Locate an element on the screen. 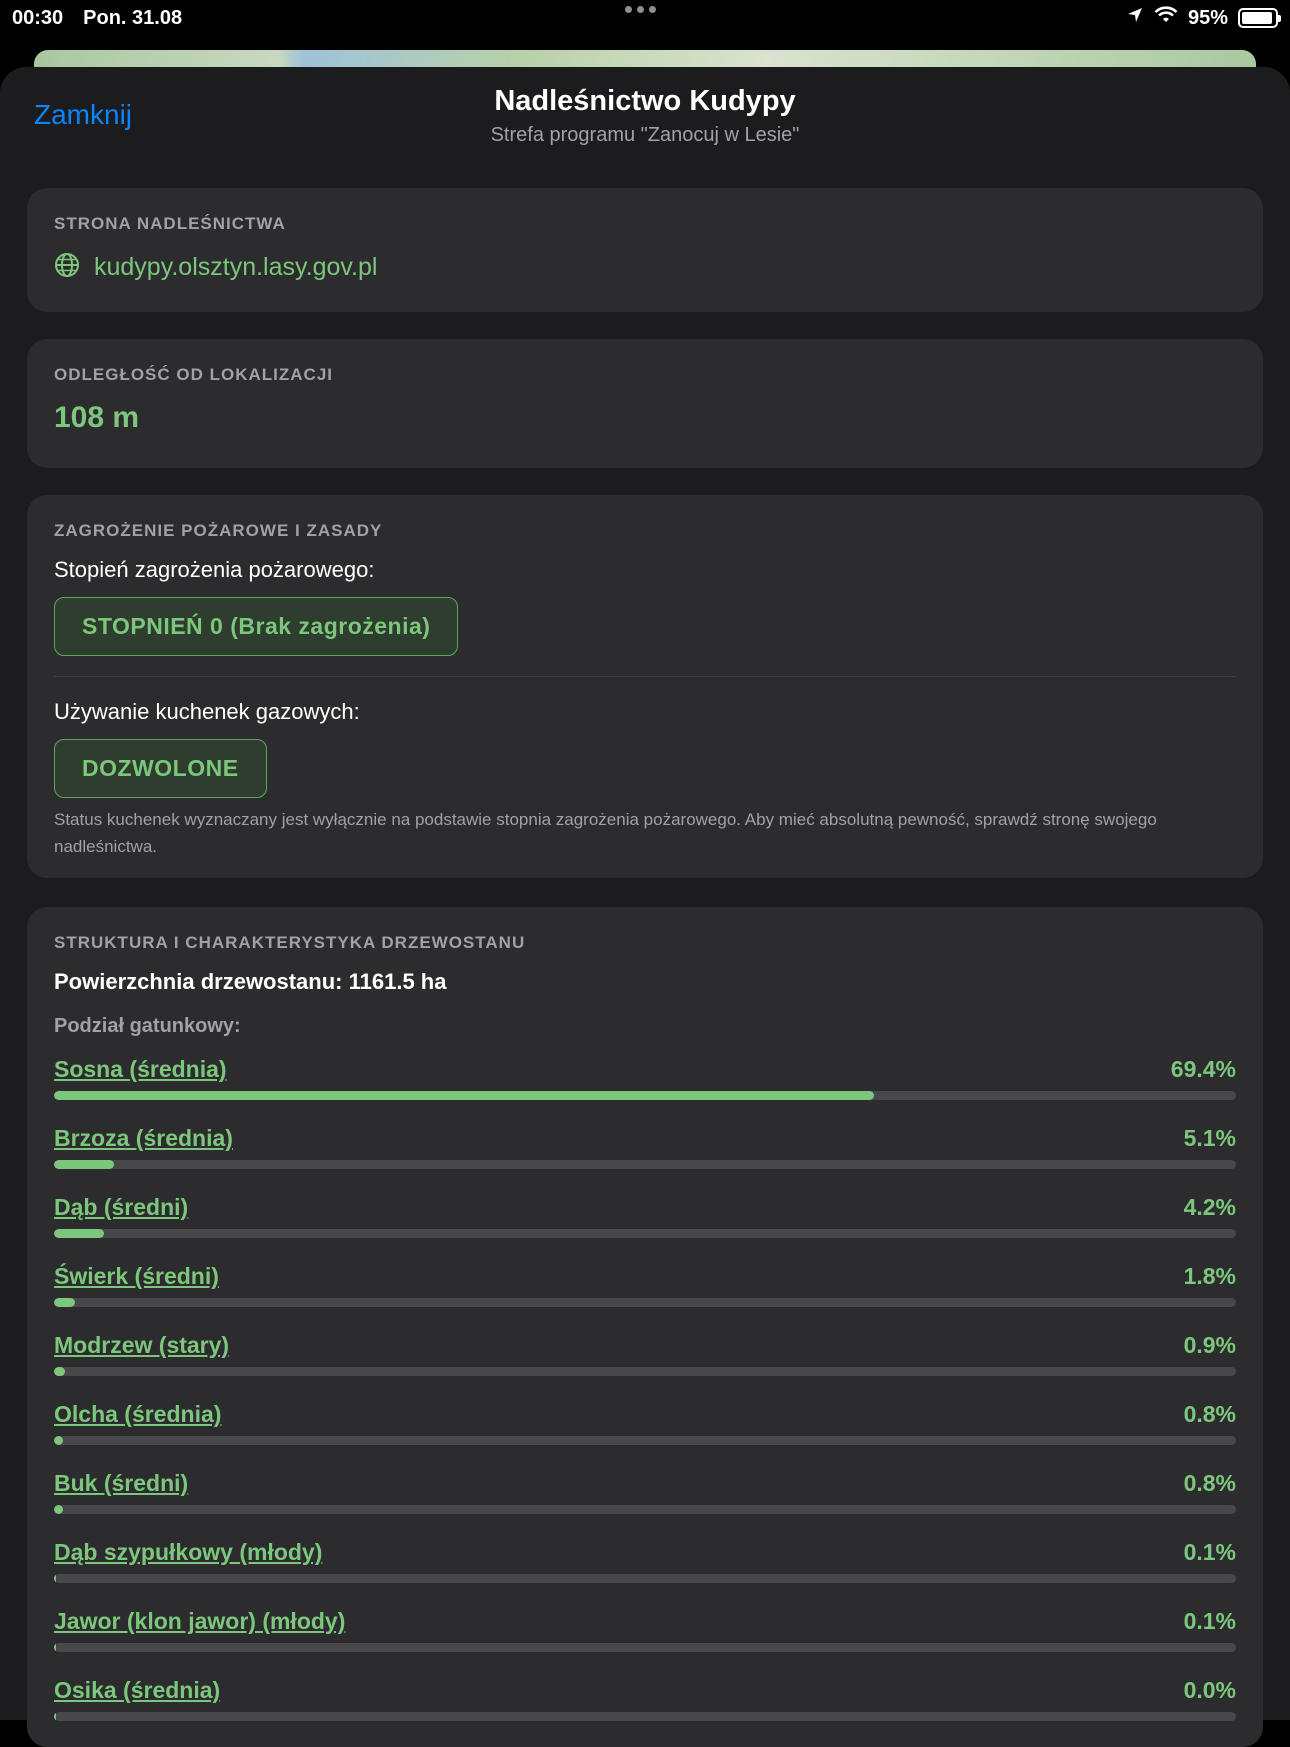 The width and height of the screenshot is (1290, 1747). species-name-link: Dąb szypułkowy (młody) is located at coordinates (188, 1552).